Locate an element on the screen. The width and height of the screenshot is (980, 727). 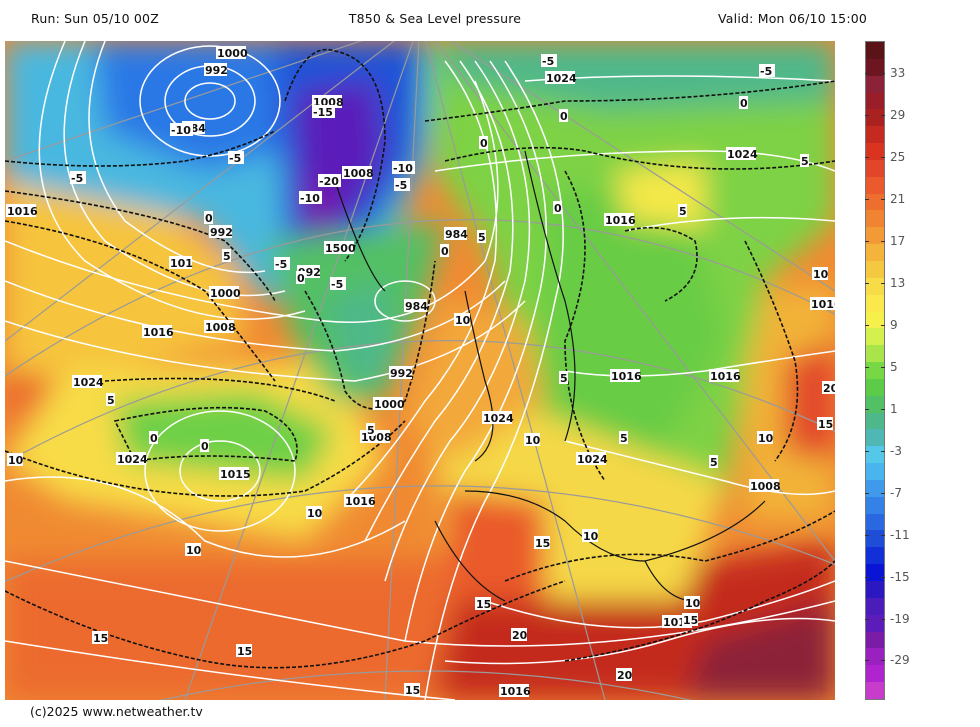
colorbar-tick-label: 5 is located at coordinates (894, 367).